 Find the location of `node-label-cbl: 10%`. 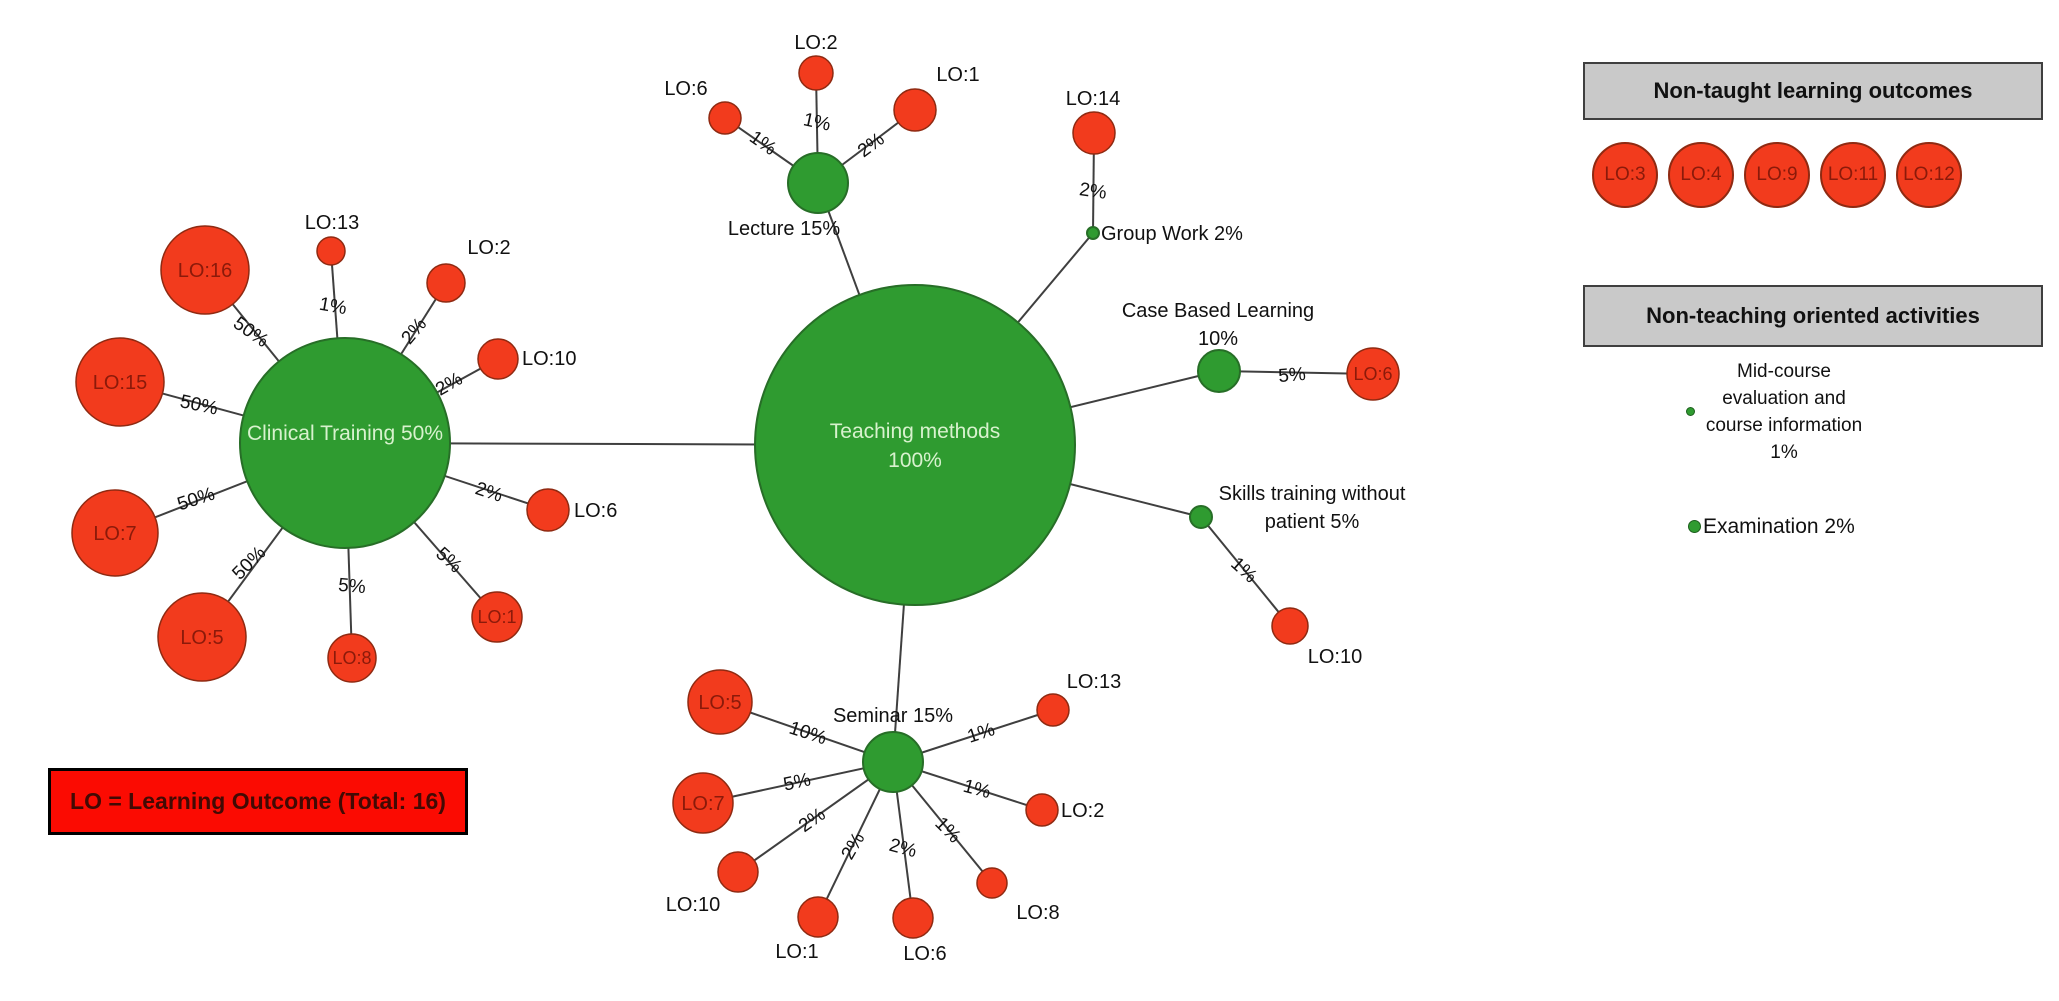

node-label-cbl: 10% is located at coordinates (1218, 339).